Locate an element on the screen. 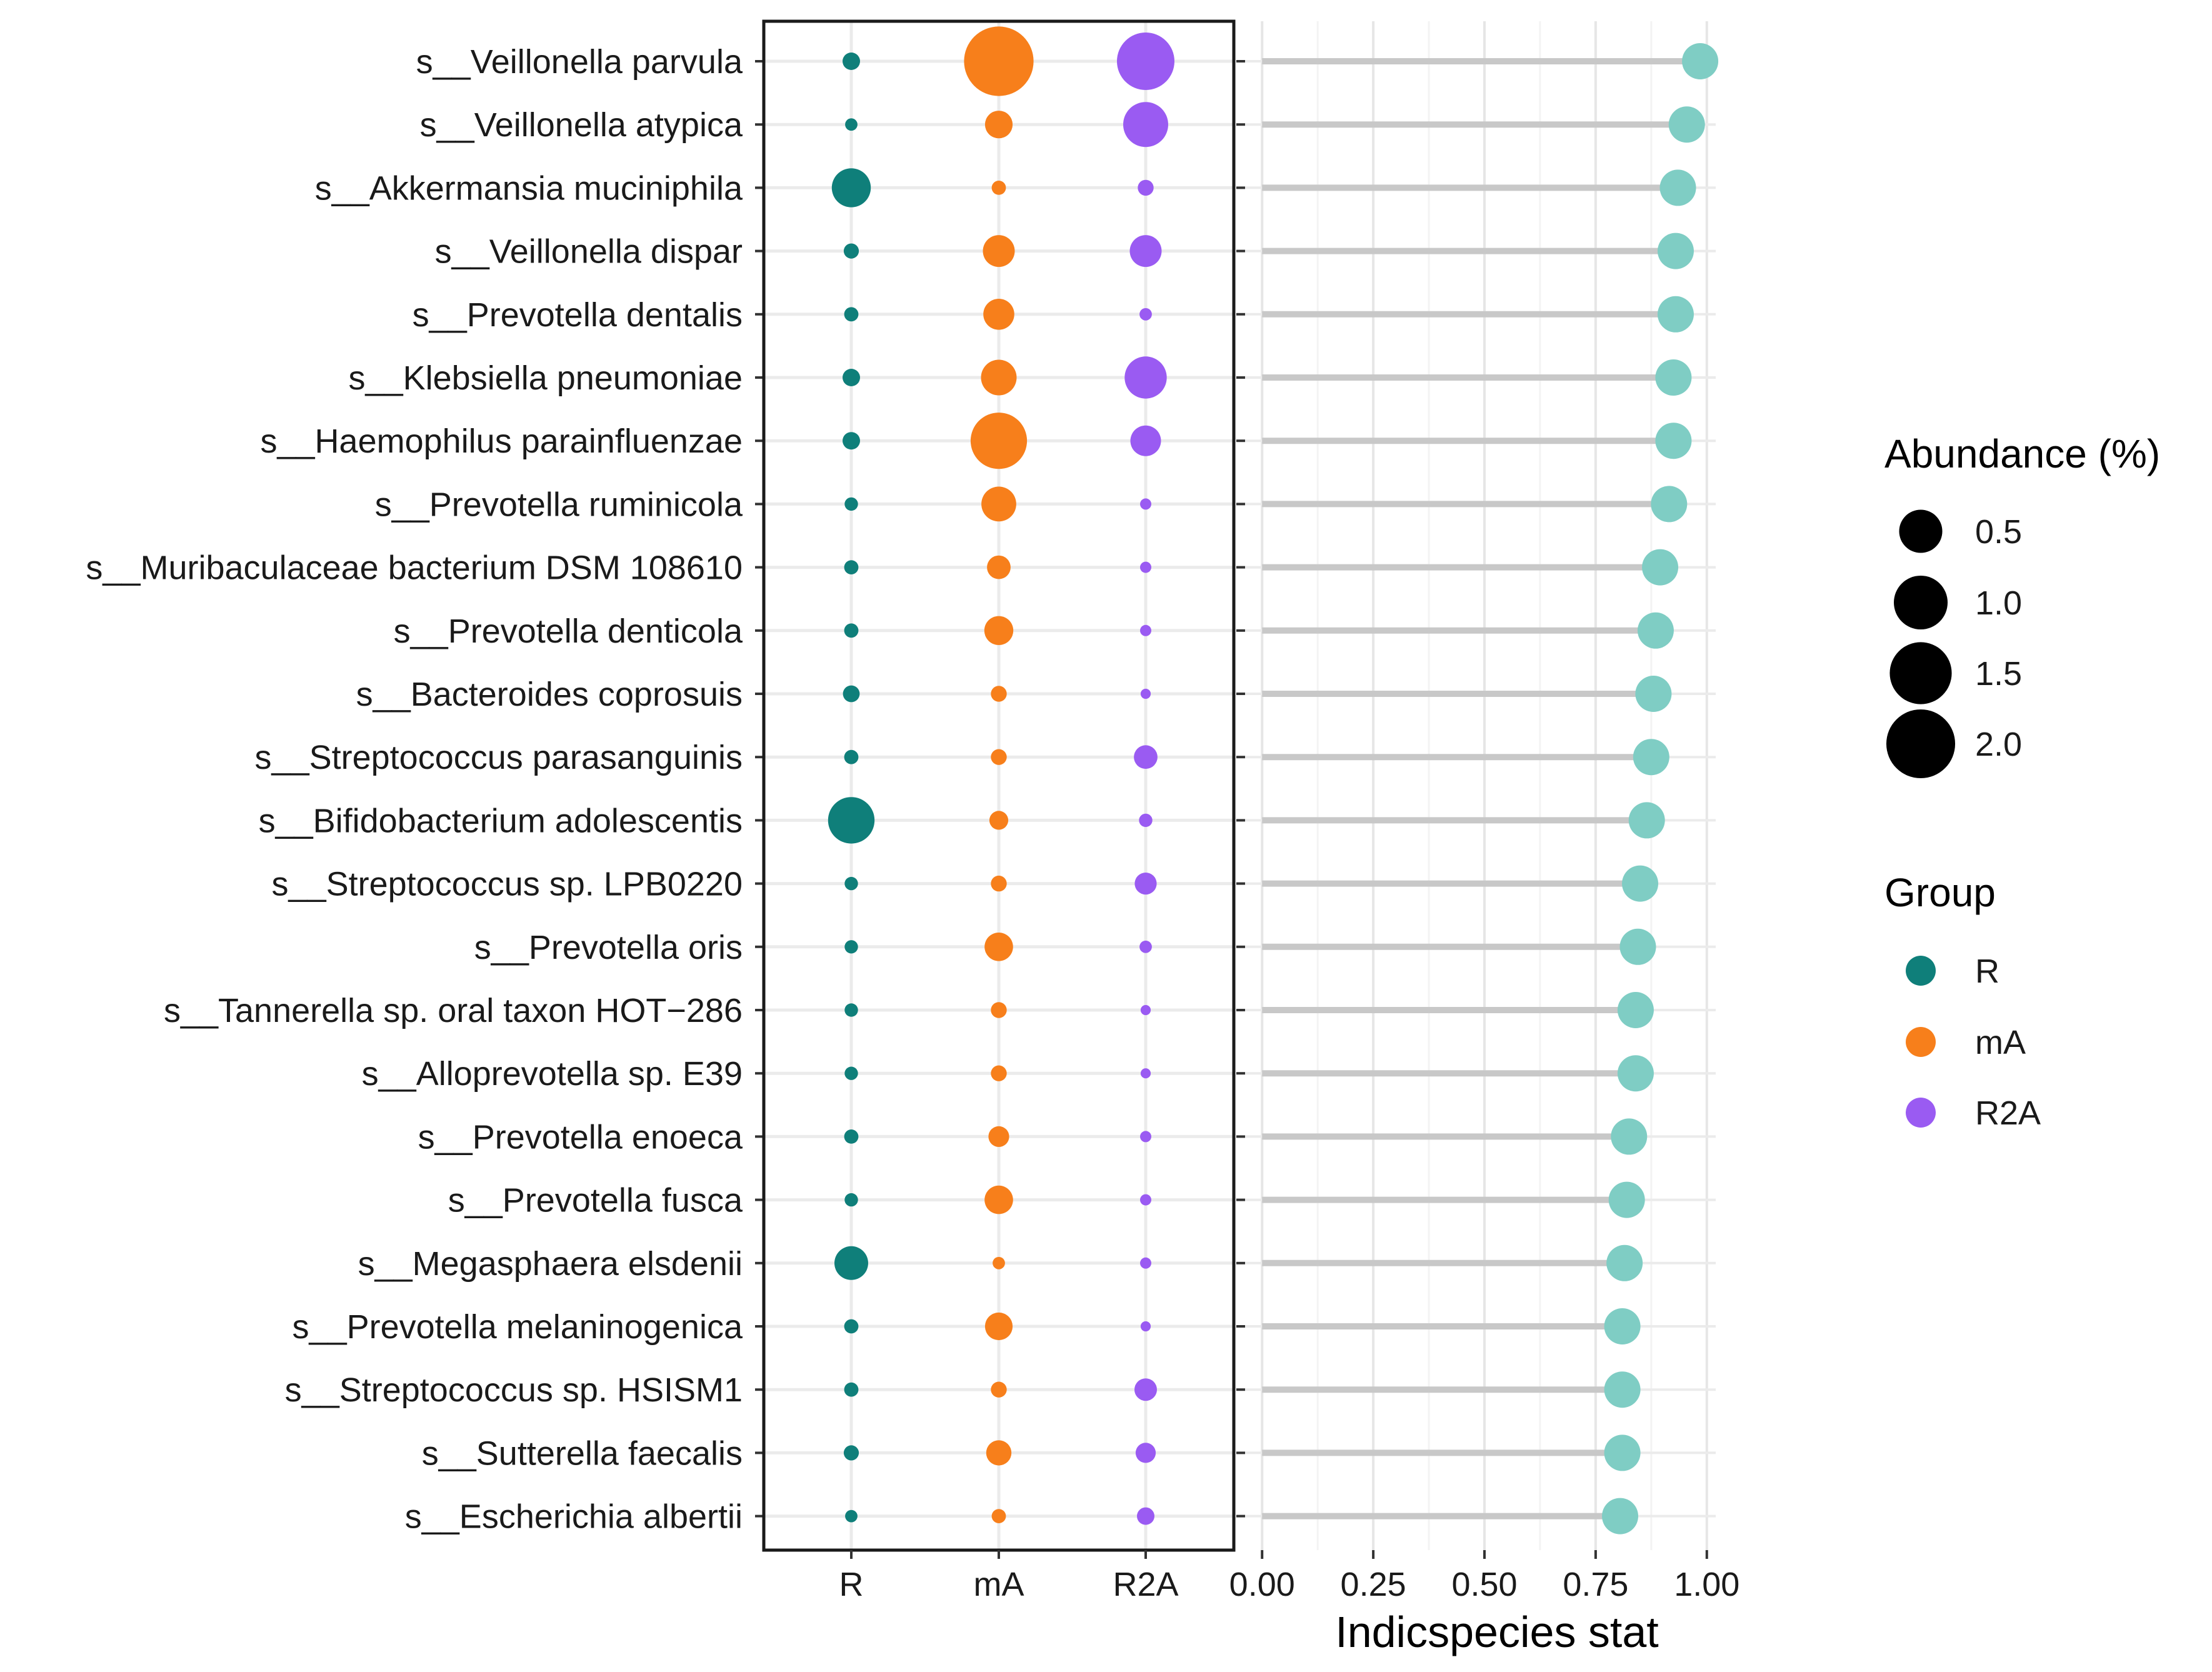 This screenshot has width=2212, height=1672. species-label-21: s__Streptococcus sp. HSISM1 is located at coordinates (514, 1390).